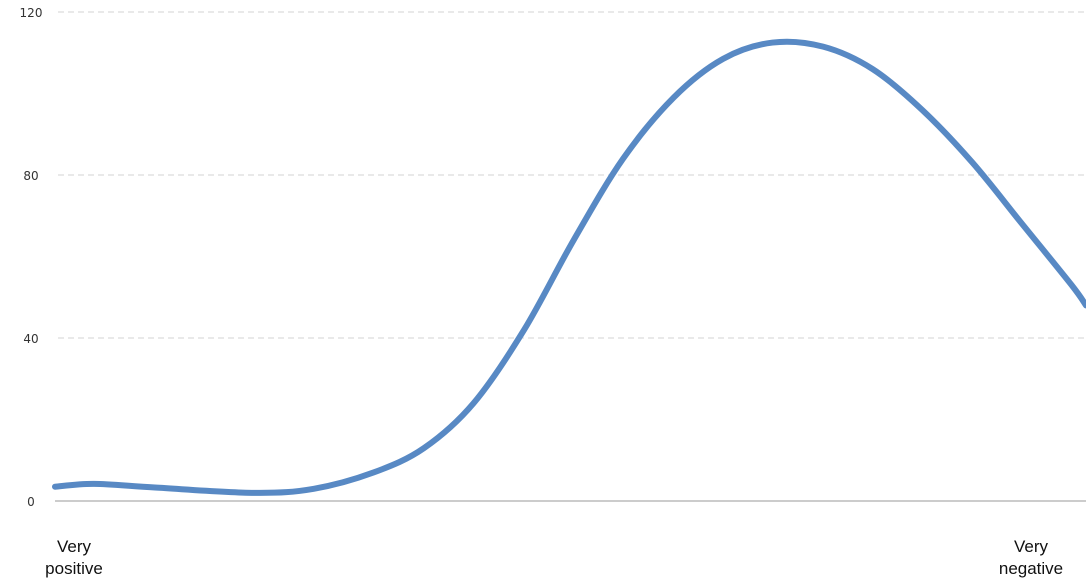 This screenshot has height=584, width=1086. I want to click on x-tick-label: positive, so click(74, 568).